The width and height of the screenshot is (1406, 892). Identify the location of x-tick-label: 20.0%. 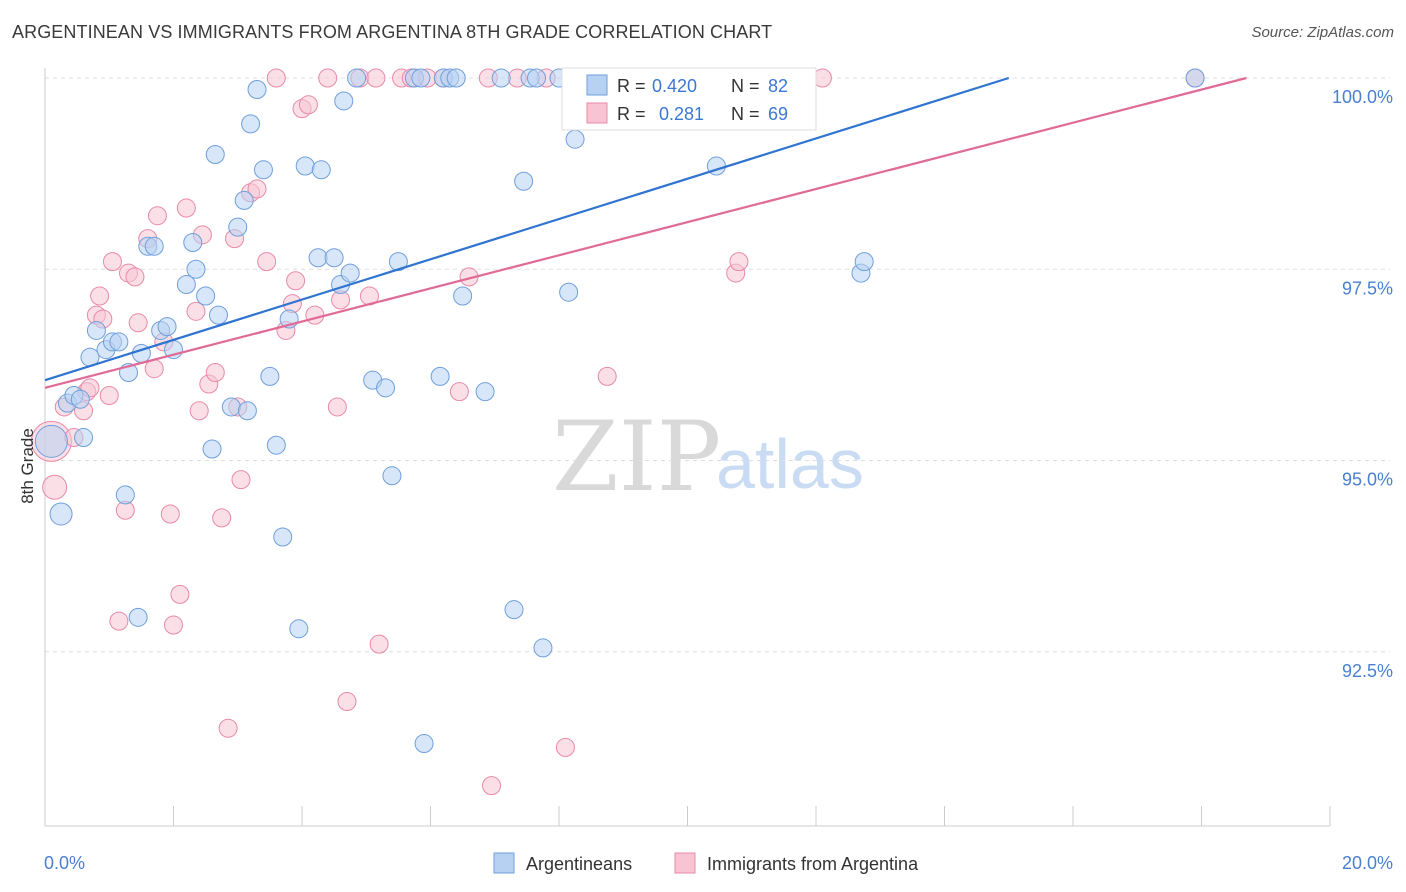
(1367, 863).